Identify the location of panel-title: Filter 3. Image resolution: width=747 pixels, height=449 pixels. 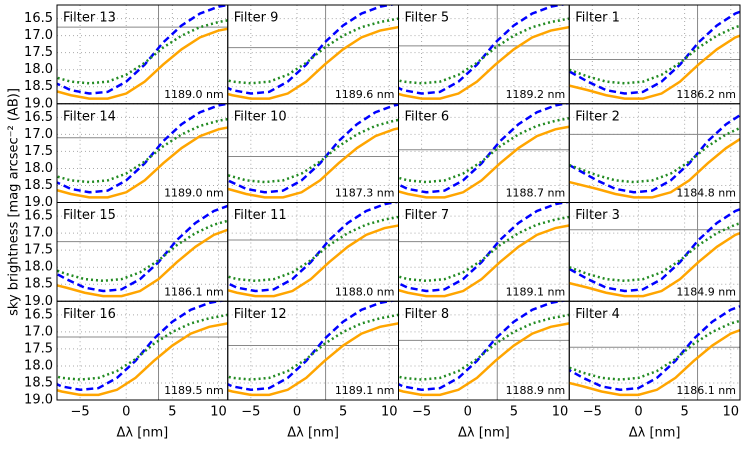
(597, 215).